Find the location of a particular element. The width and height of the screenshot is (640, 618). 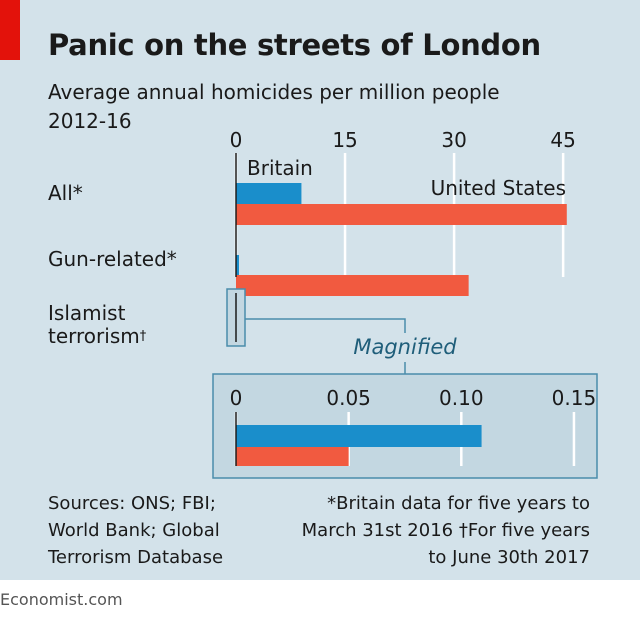

category-label-islamist: Islamist terrorism† is located at coordinates (97, 325).